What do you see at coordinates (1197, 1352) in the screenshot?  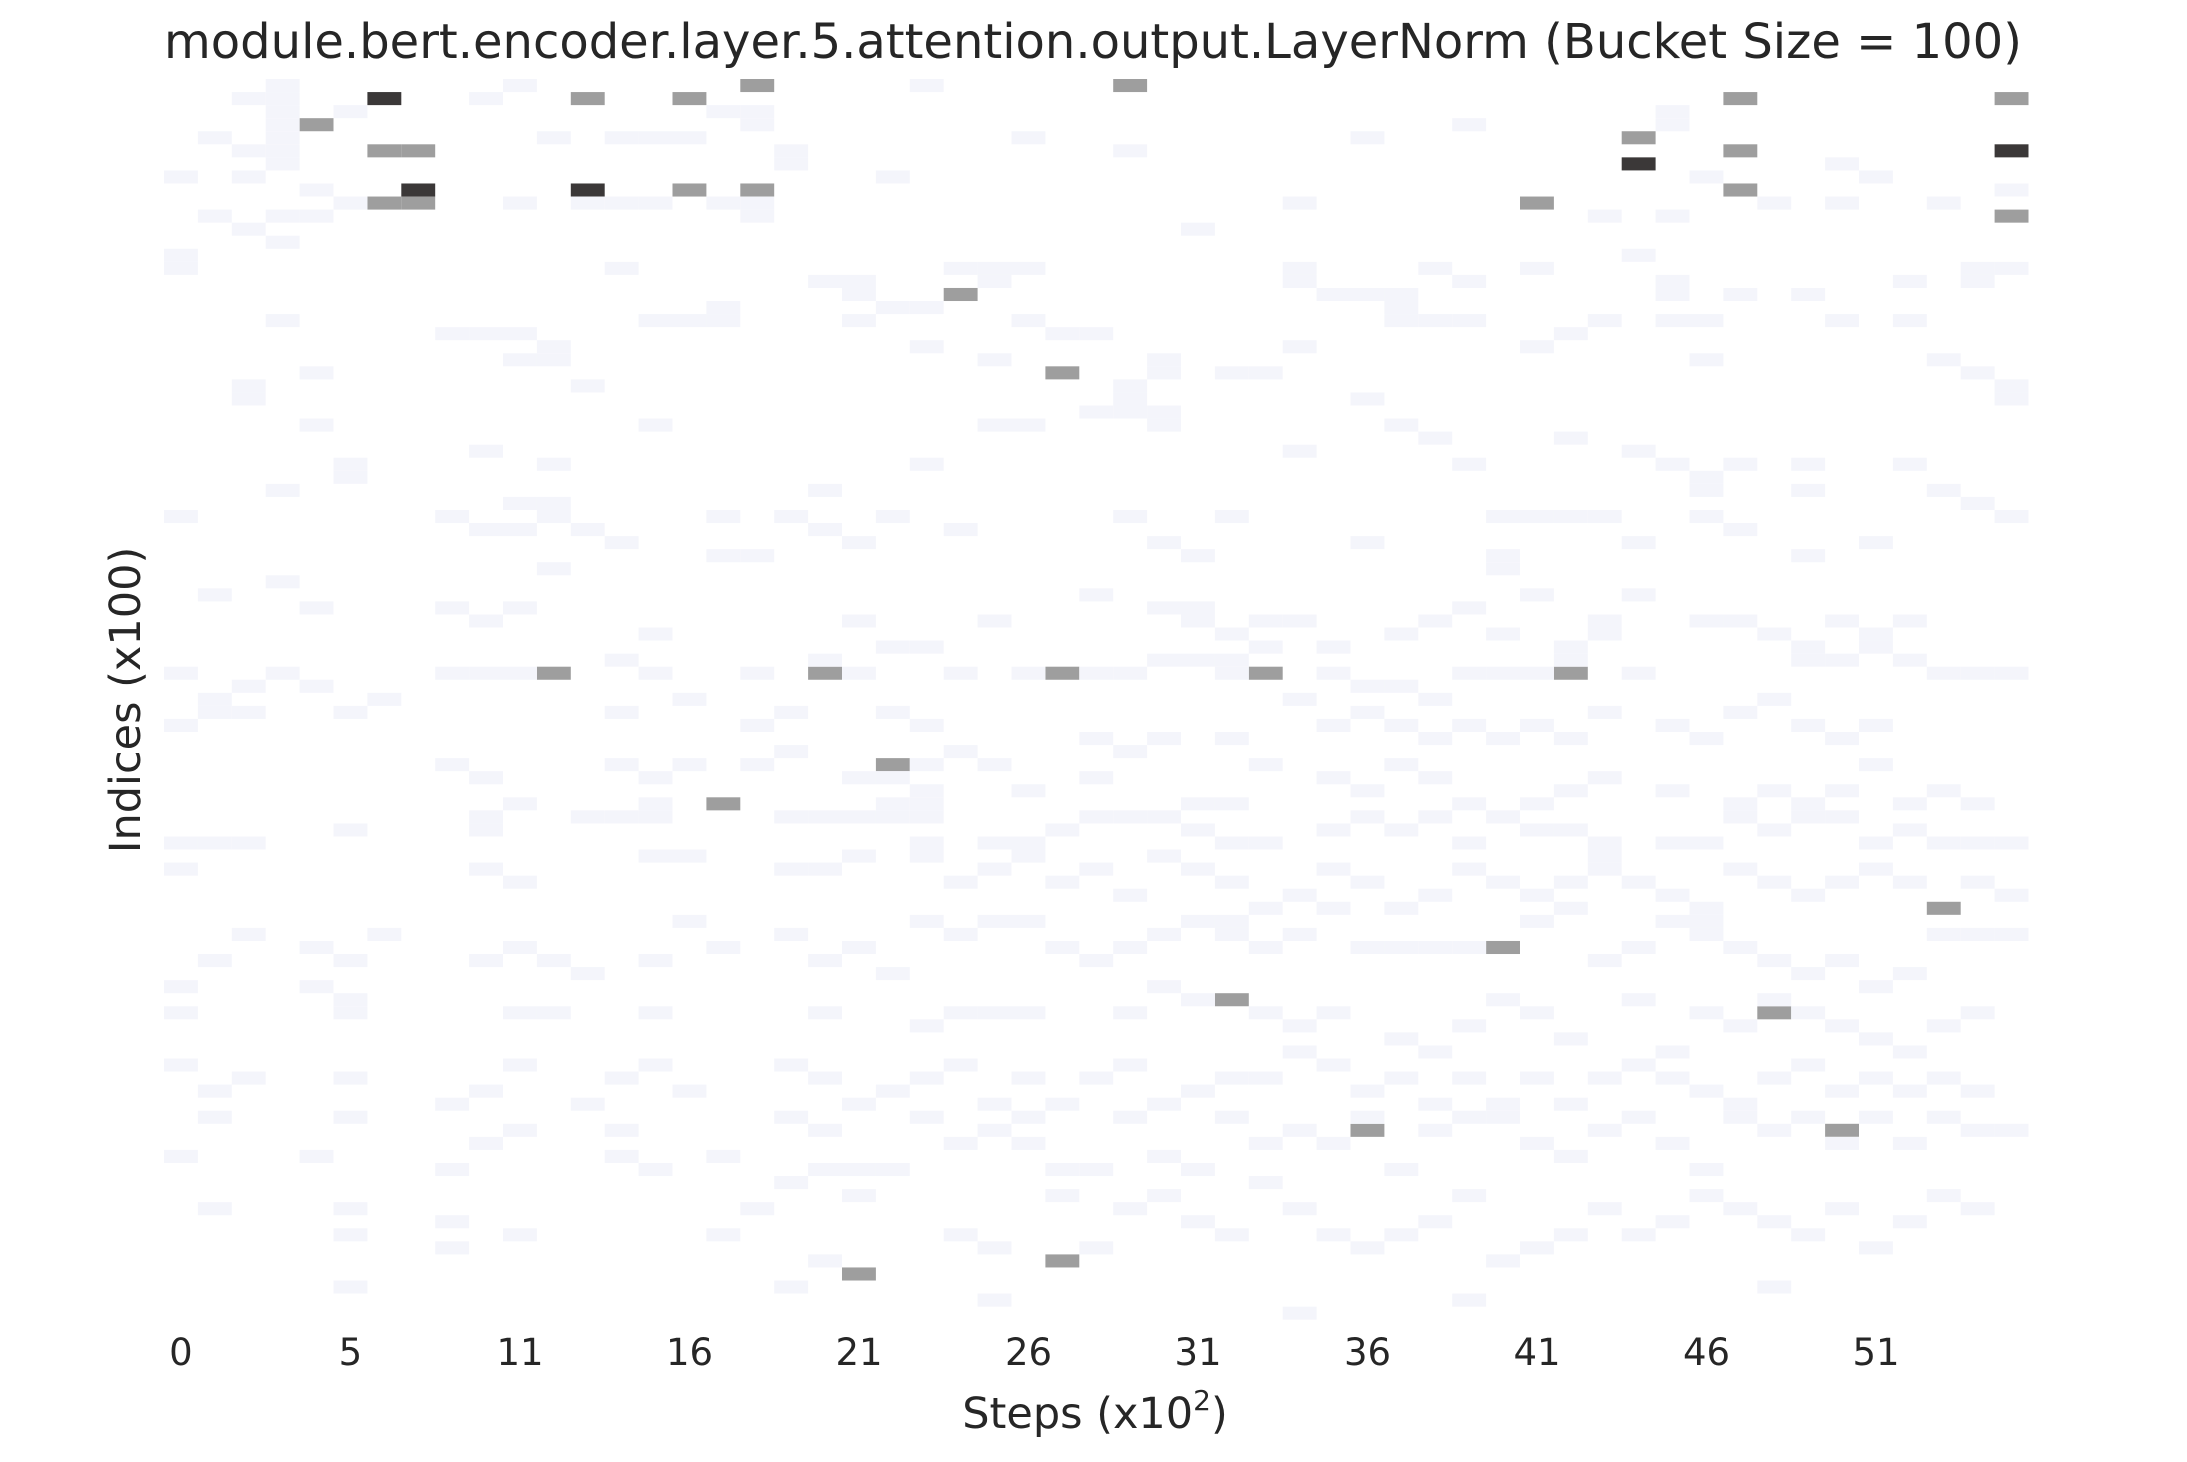 I see `x-tick-label: 31` at bounding box center [1197, 1352].